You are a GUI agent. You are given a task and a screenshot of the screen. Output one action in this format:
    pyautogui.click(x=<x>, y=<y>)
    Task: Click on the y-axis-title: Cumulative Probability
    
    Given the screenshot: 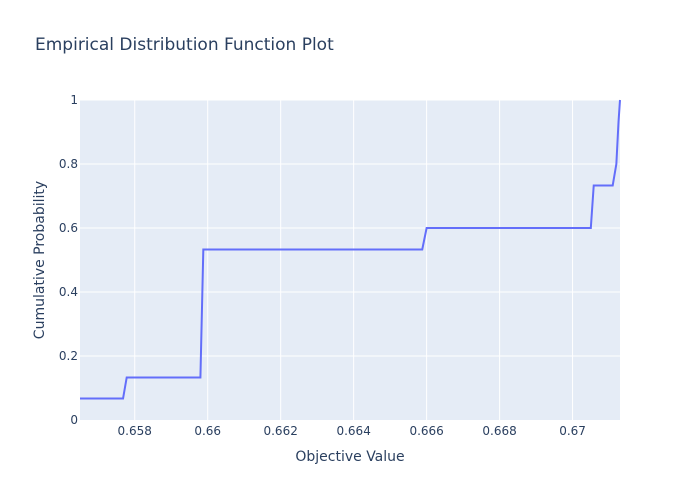 What is the action you would take?
    pyautogui.click(x=40, y=260)
    